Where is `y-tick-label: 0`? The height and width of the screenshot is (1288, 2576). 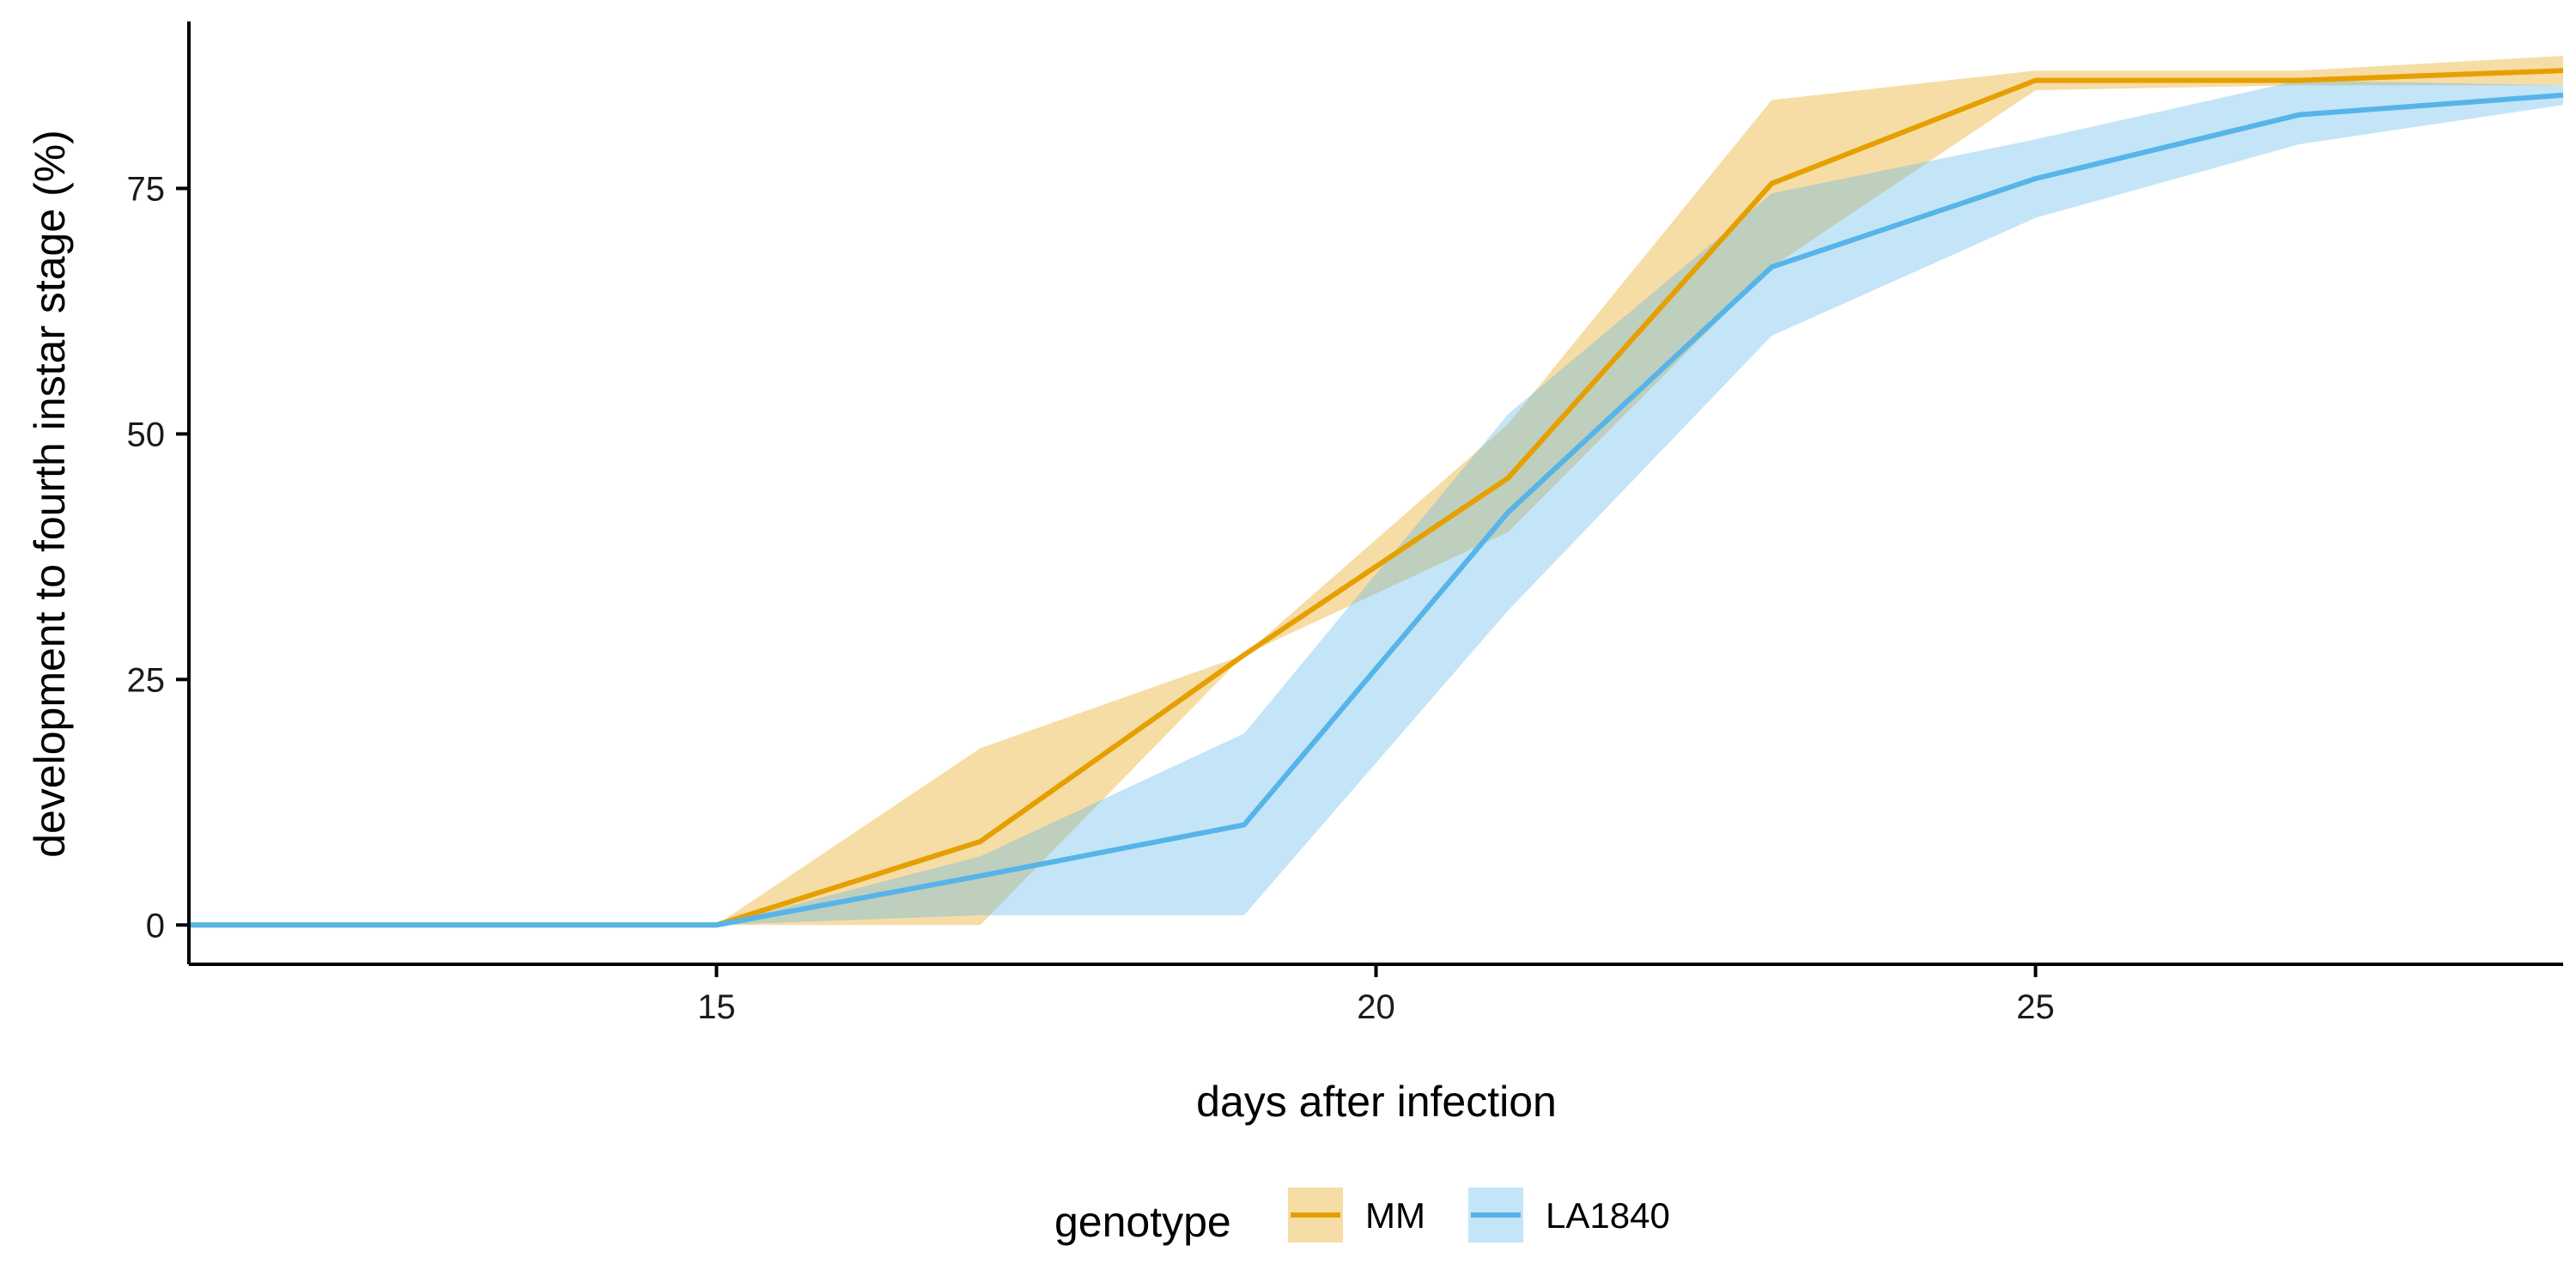
y-tick-label: 0 is located at coordinates (155, 926).